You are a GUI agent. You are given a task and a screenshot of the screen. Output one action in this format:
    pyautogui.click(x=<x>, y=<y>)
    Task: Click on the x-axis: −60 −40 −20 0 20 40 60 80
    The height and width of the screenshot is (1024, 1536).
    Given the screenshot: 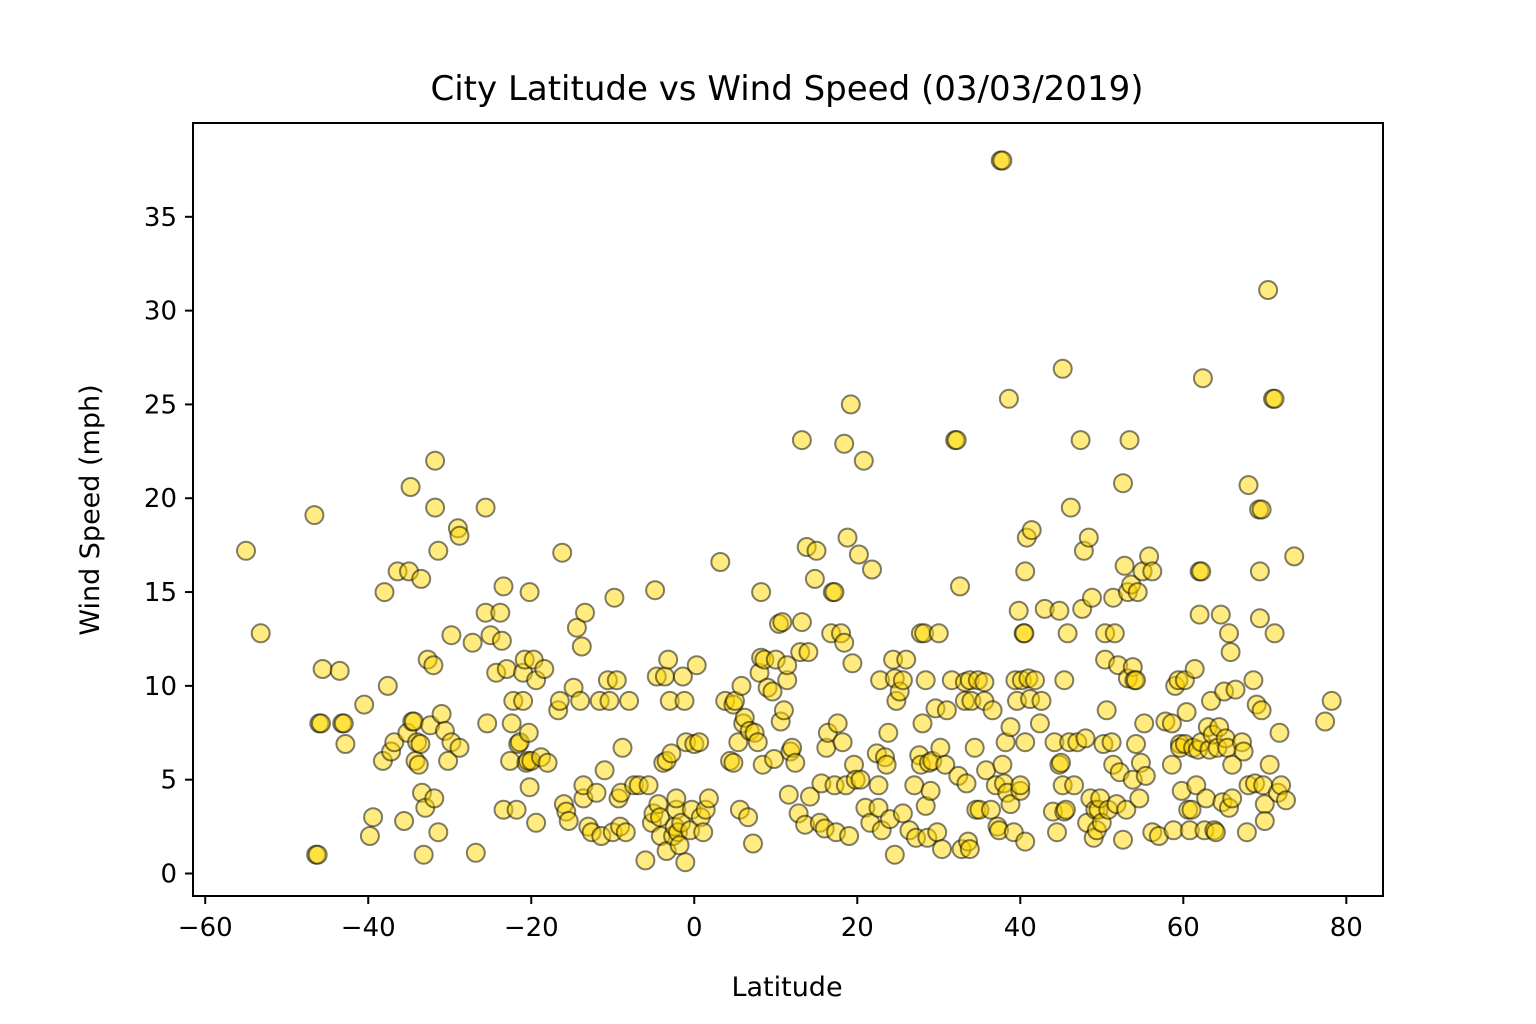 What is the action you would take?
    pyautogui.click(x=770, y=919)
    